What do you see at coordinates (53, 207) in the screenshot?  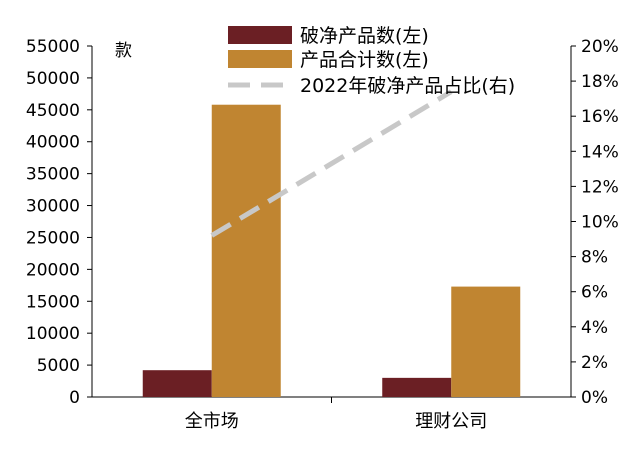 I see `left-tick-label: 30000` at bounding box center [53, 207].